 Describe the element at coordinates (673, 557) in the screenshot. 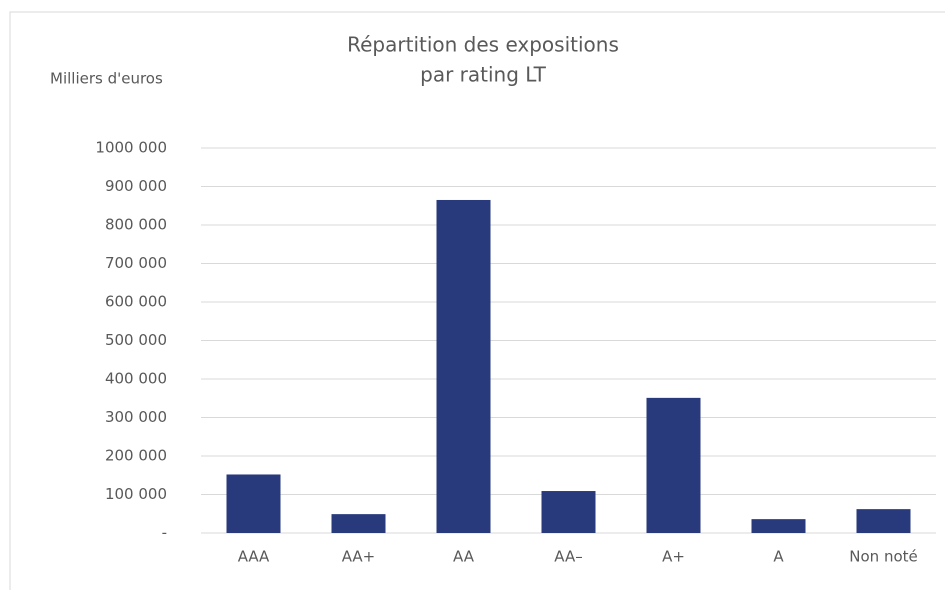

I see `x-tick-label: A+` at that location.